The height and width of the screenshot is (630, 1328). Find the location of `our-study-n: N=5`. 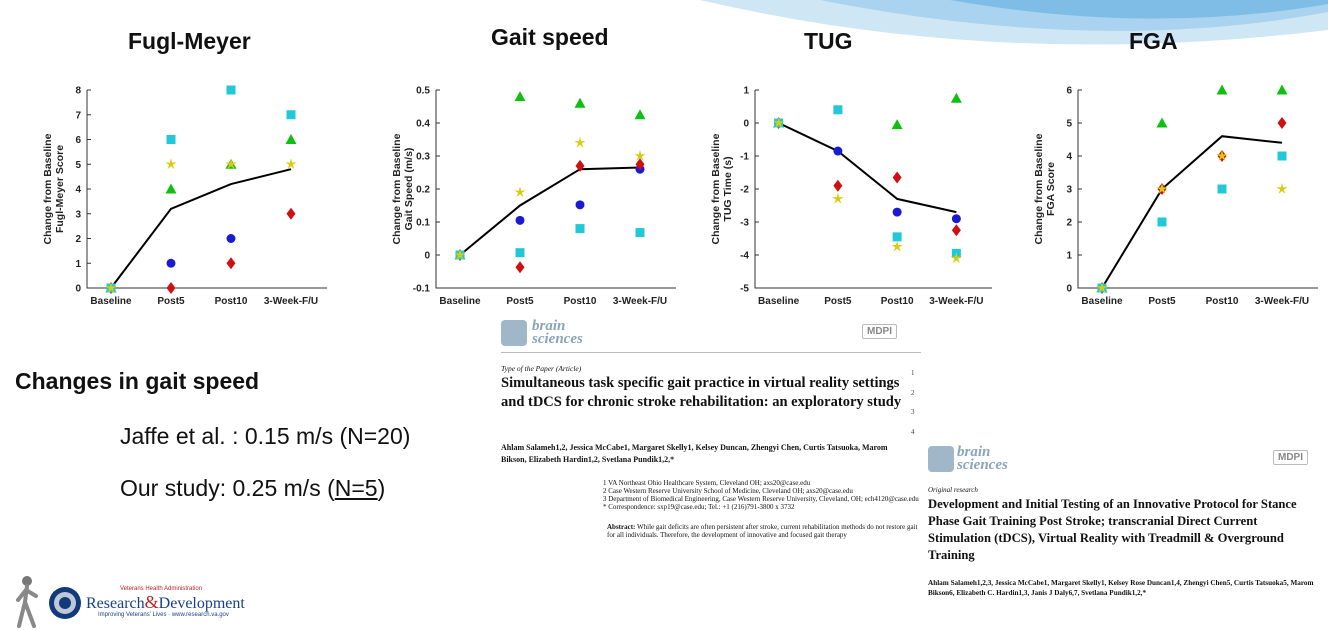

our-study-n: N=5 is located at coordinates (356, 488).